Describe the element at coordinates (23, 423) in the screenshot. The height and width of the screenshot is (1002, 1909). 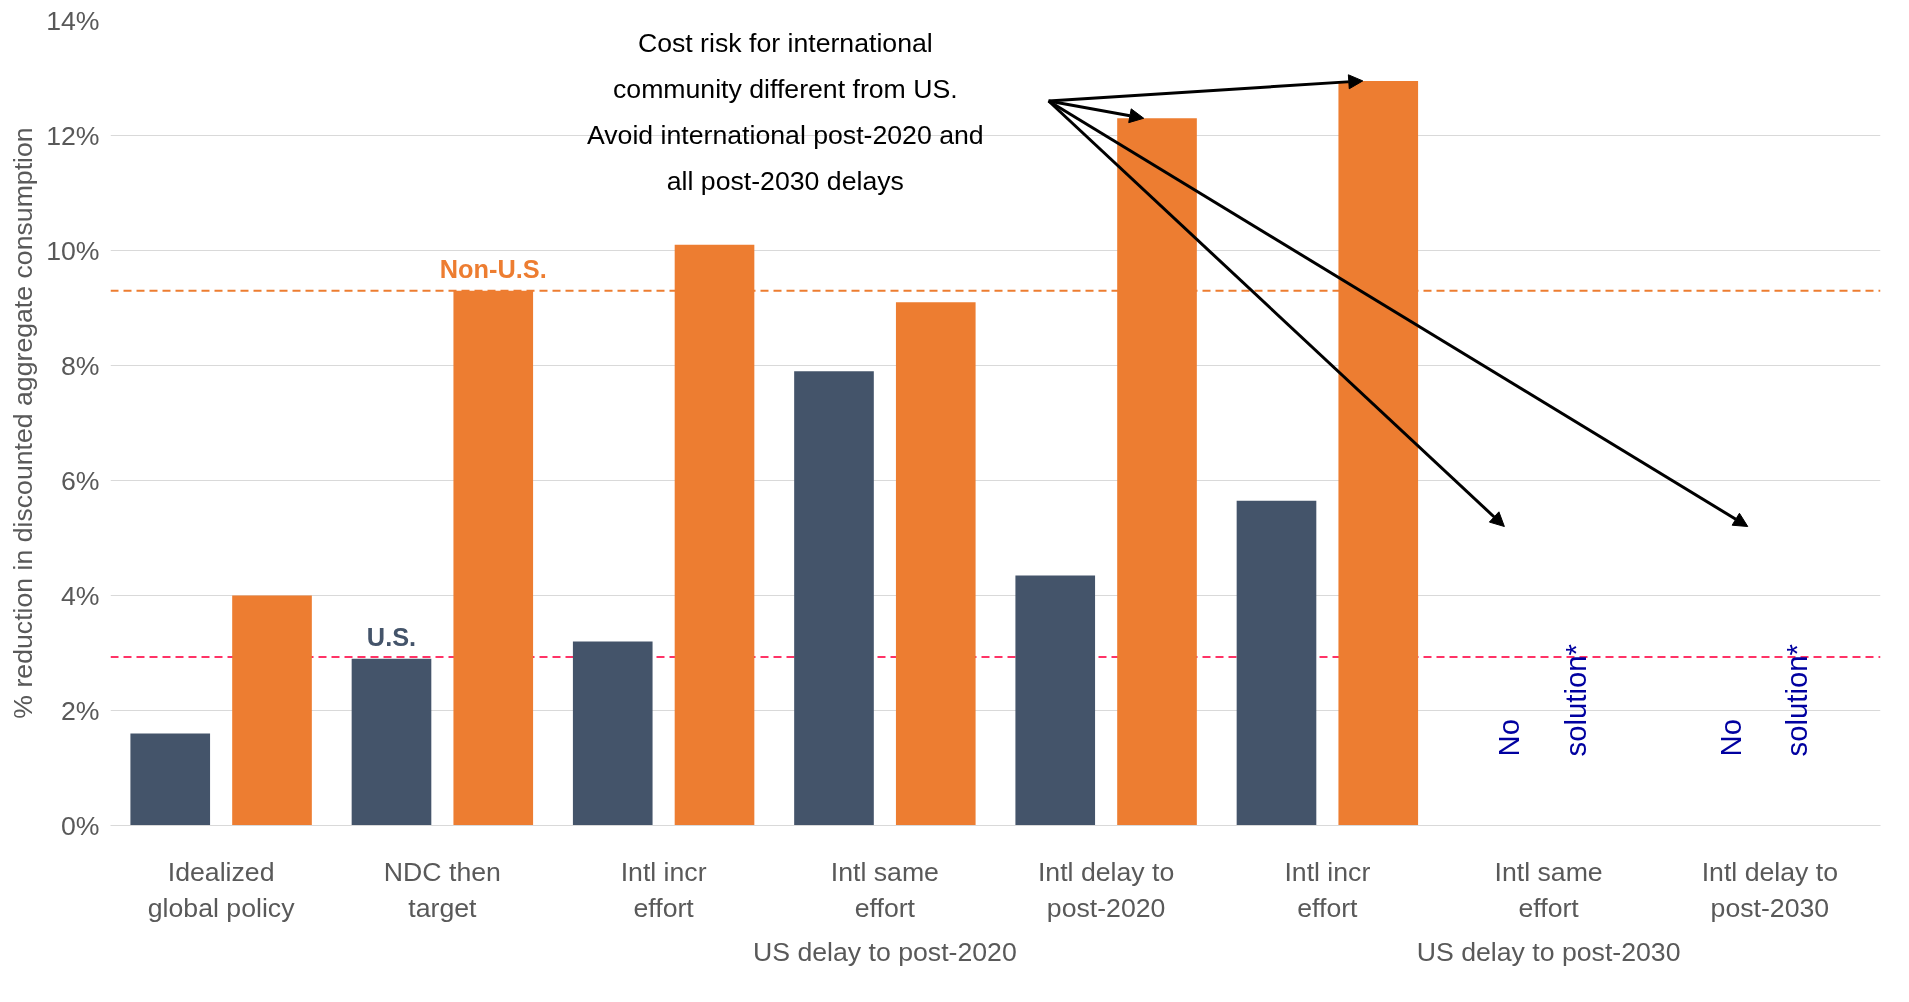
I see `y-axis-title: % reduction in discounted aggregate consumption` at that location.